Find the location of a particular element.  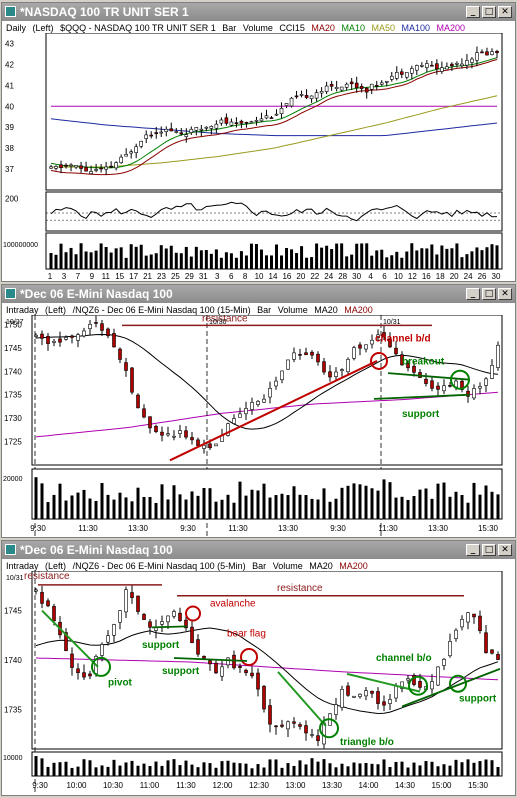

support-label: support is located at coordinates (421, 414).